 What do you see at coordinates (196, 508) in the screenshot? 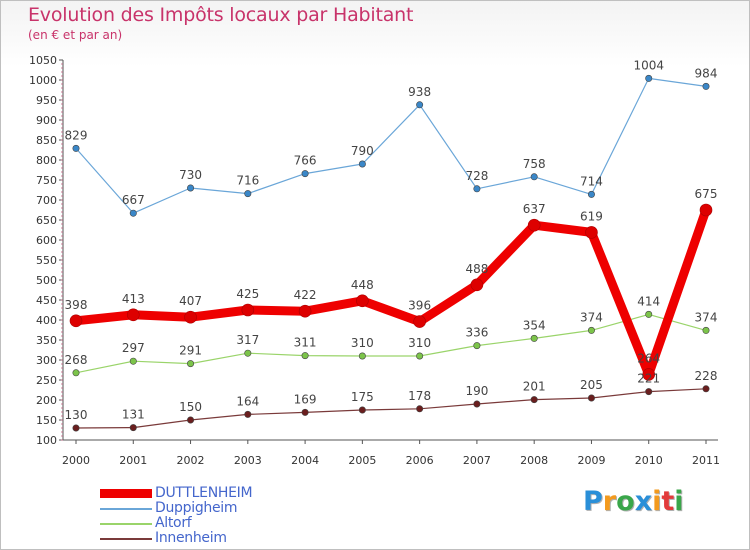
I see `legend-label: Duppigheim` at bounding box center [196, 508].